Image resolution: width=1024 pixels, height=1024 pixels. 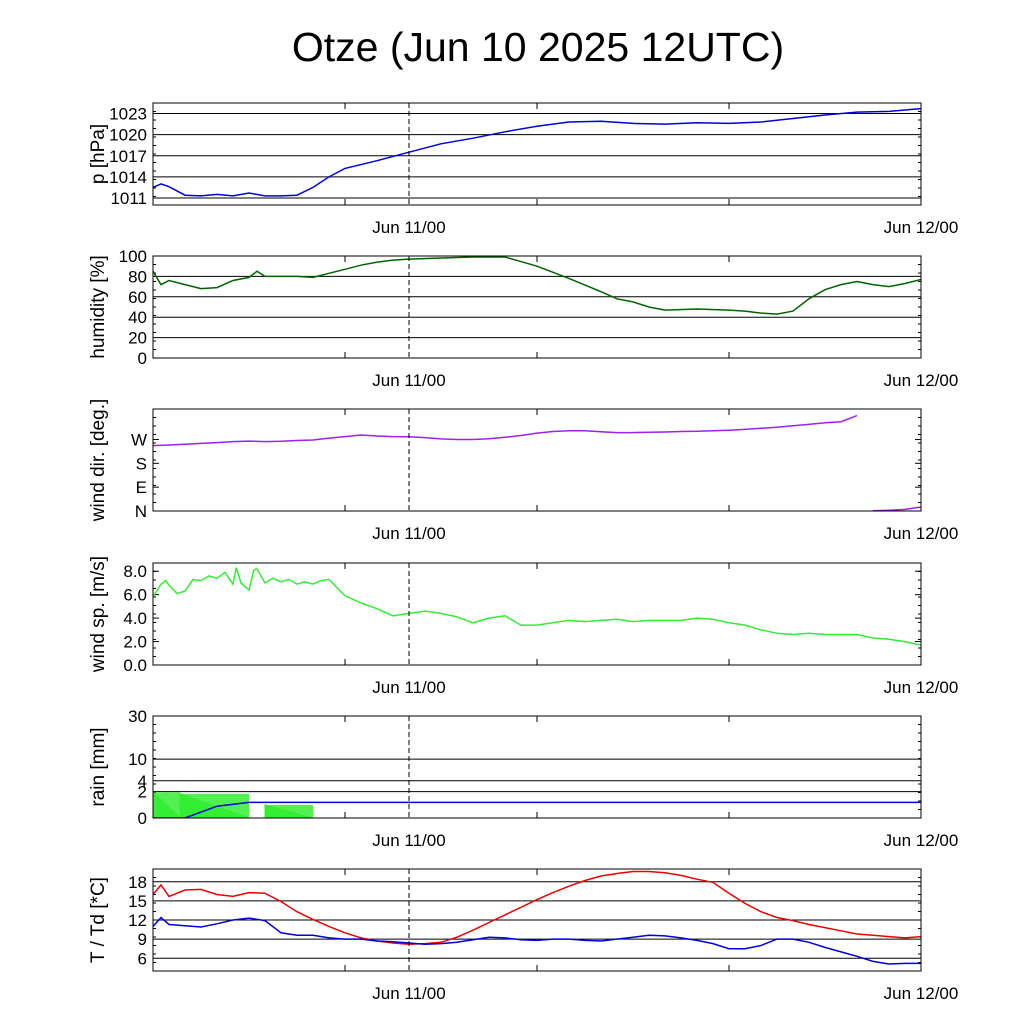 I want to click on panel-1-ytick-label: 1020, so click(x=128, y=135).